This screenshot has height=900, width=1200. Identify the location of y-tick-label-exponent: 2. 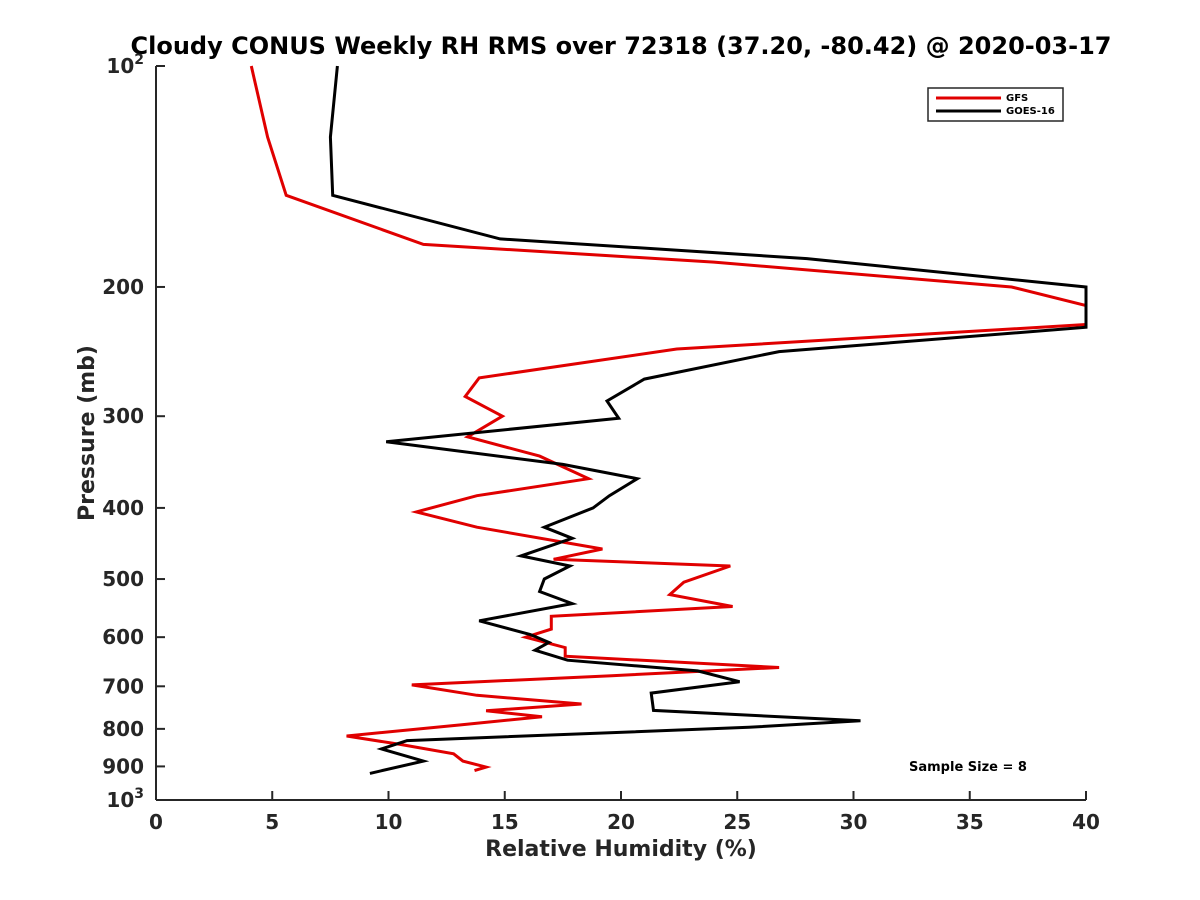
(139, 60).